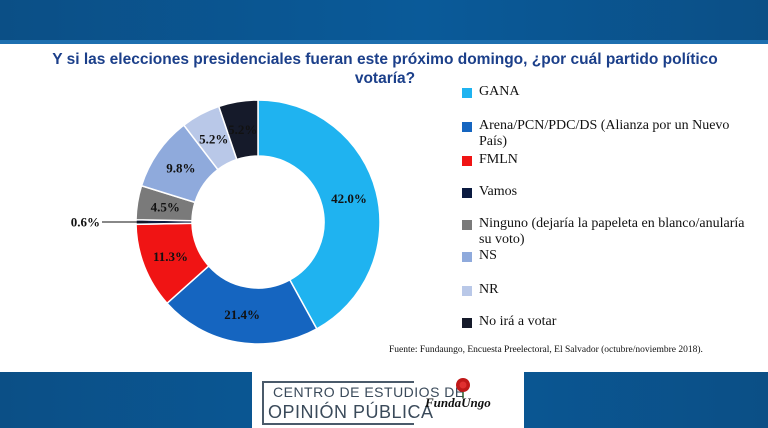 This screenshot has height=428, width=768. What do you see at coordinates (384, 42) in the screenshot?
I see `header-band-edge` at bounding box center [384, 42].